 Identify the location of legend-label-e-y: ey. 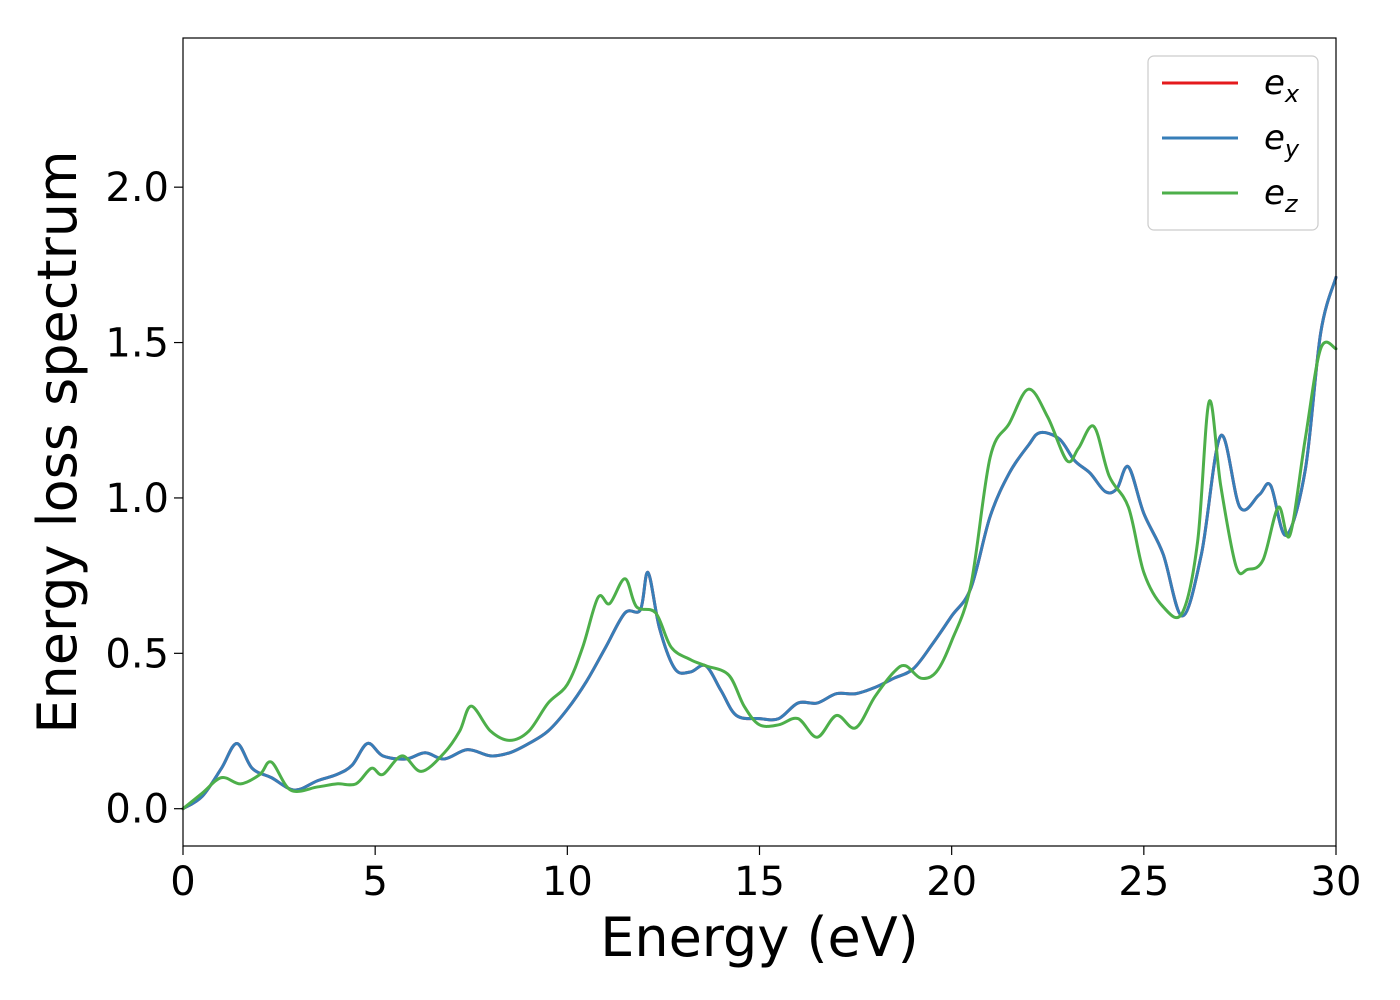
(1282, 140).